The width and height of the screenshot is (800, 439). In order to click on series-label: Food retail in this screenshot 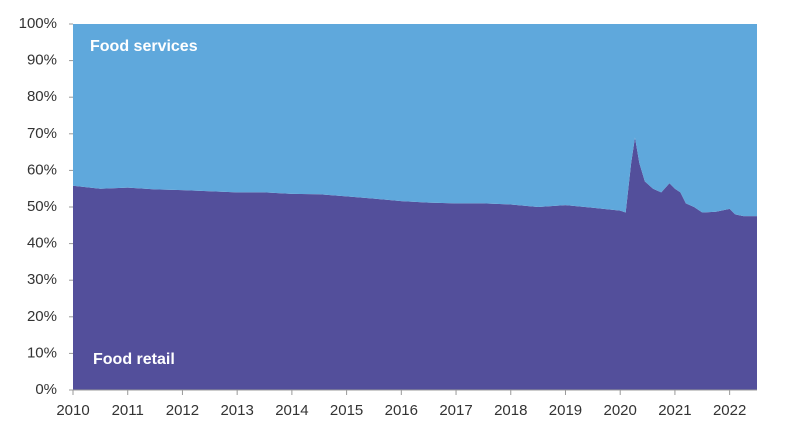, I will do `click(134, 359)`.